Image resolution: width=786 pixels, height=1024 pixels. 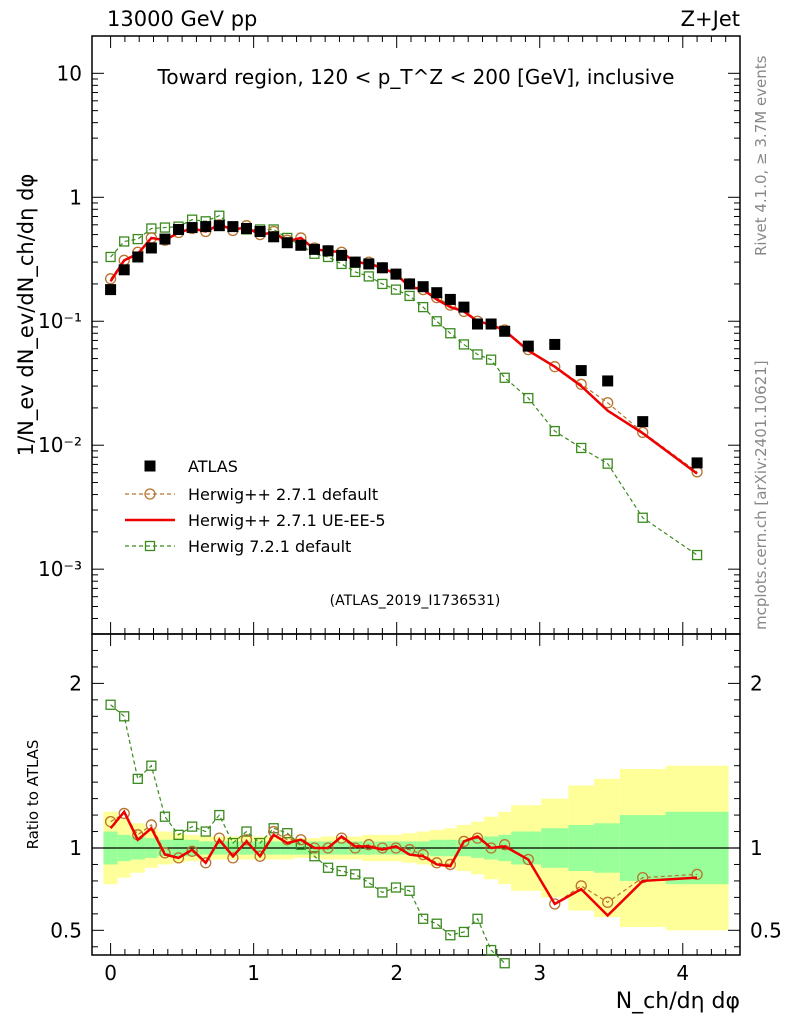 What do you see at coordinates (110, 973) in the screenshot?
I see `x-tick-label: 0` at bounding box center [110, 973].